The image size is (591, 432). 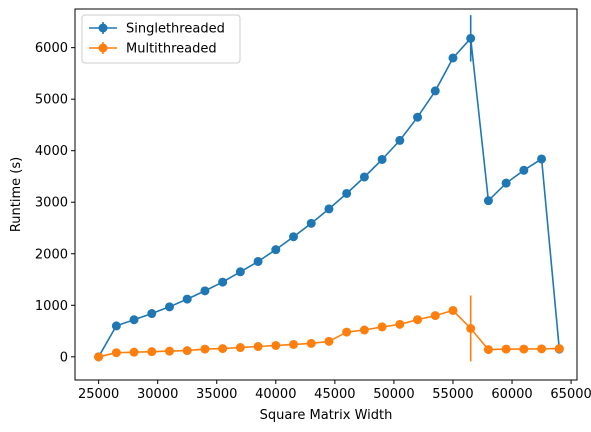 What do you see at coordinates (51, 306) in the screenshot?
I see `y-tick-label: 1000` at bounding box center [51, 306].